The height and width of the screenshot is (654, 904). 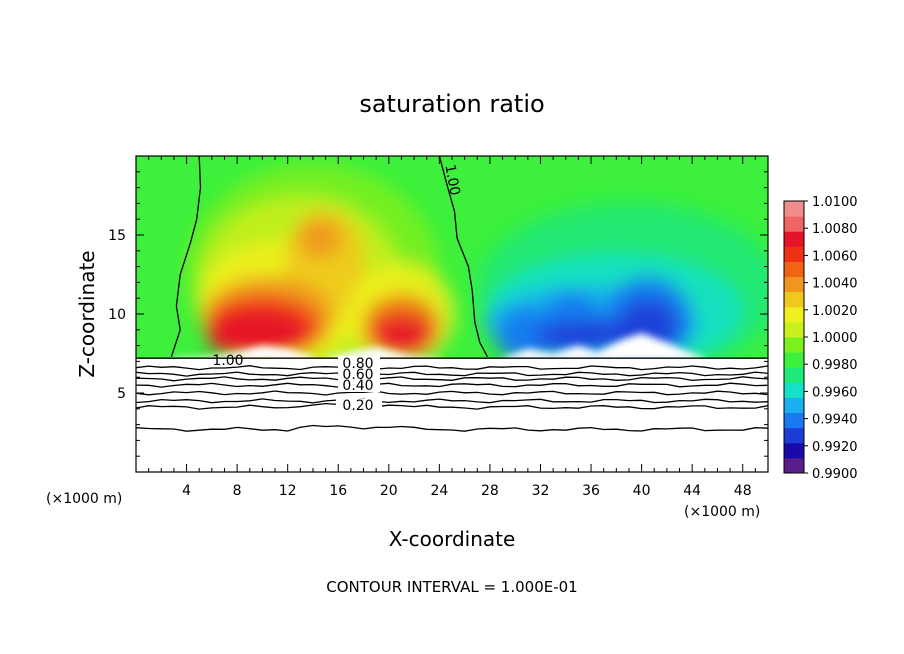 I want to click on x-tick-label: 8, so click(x=237, y=491).